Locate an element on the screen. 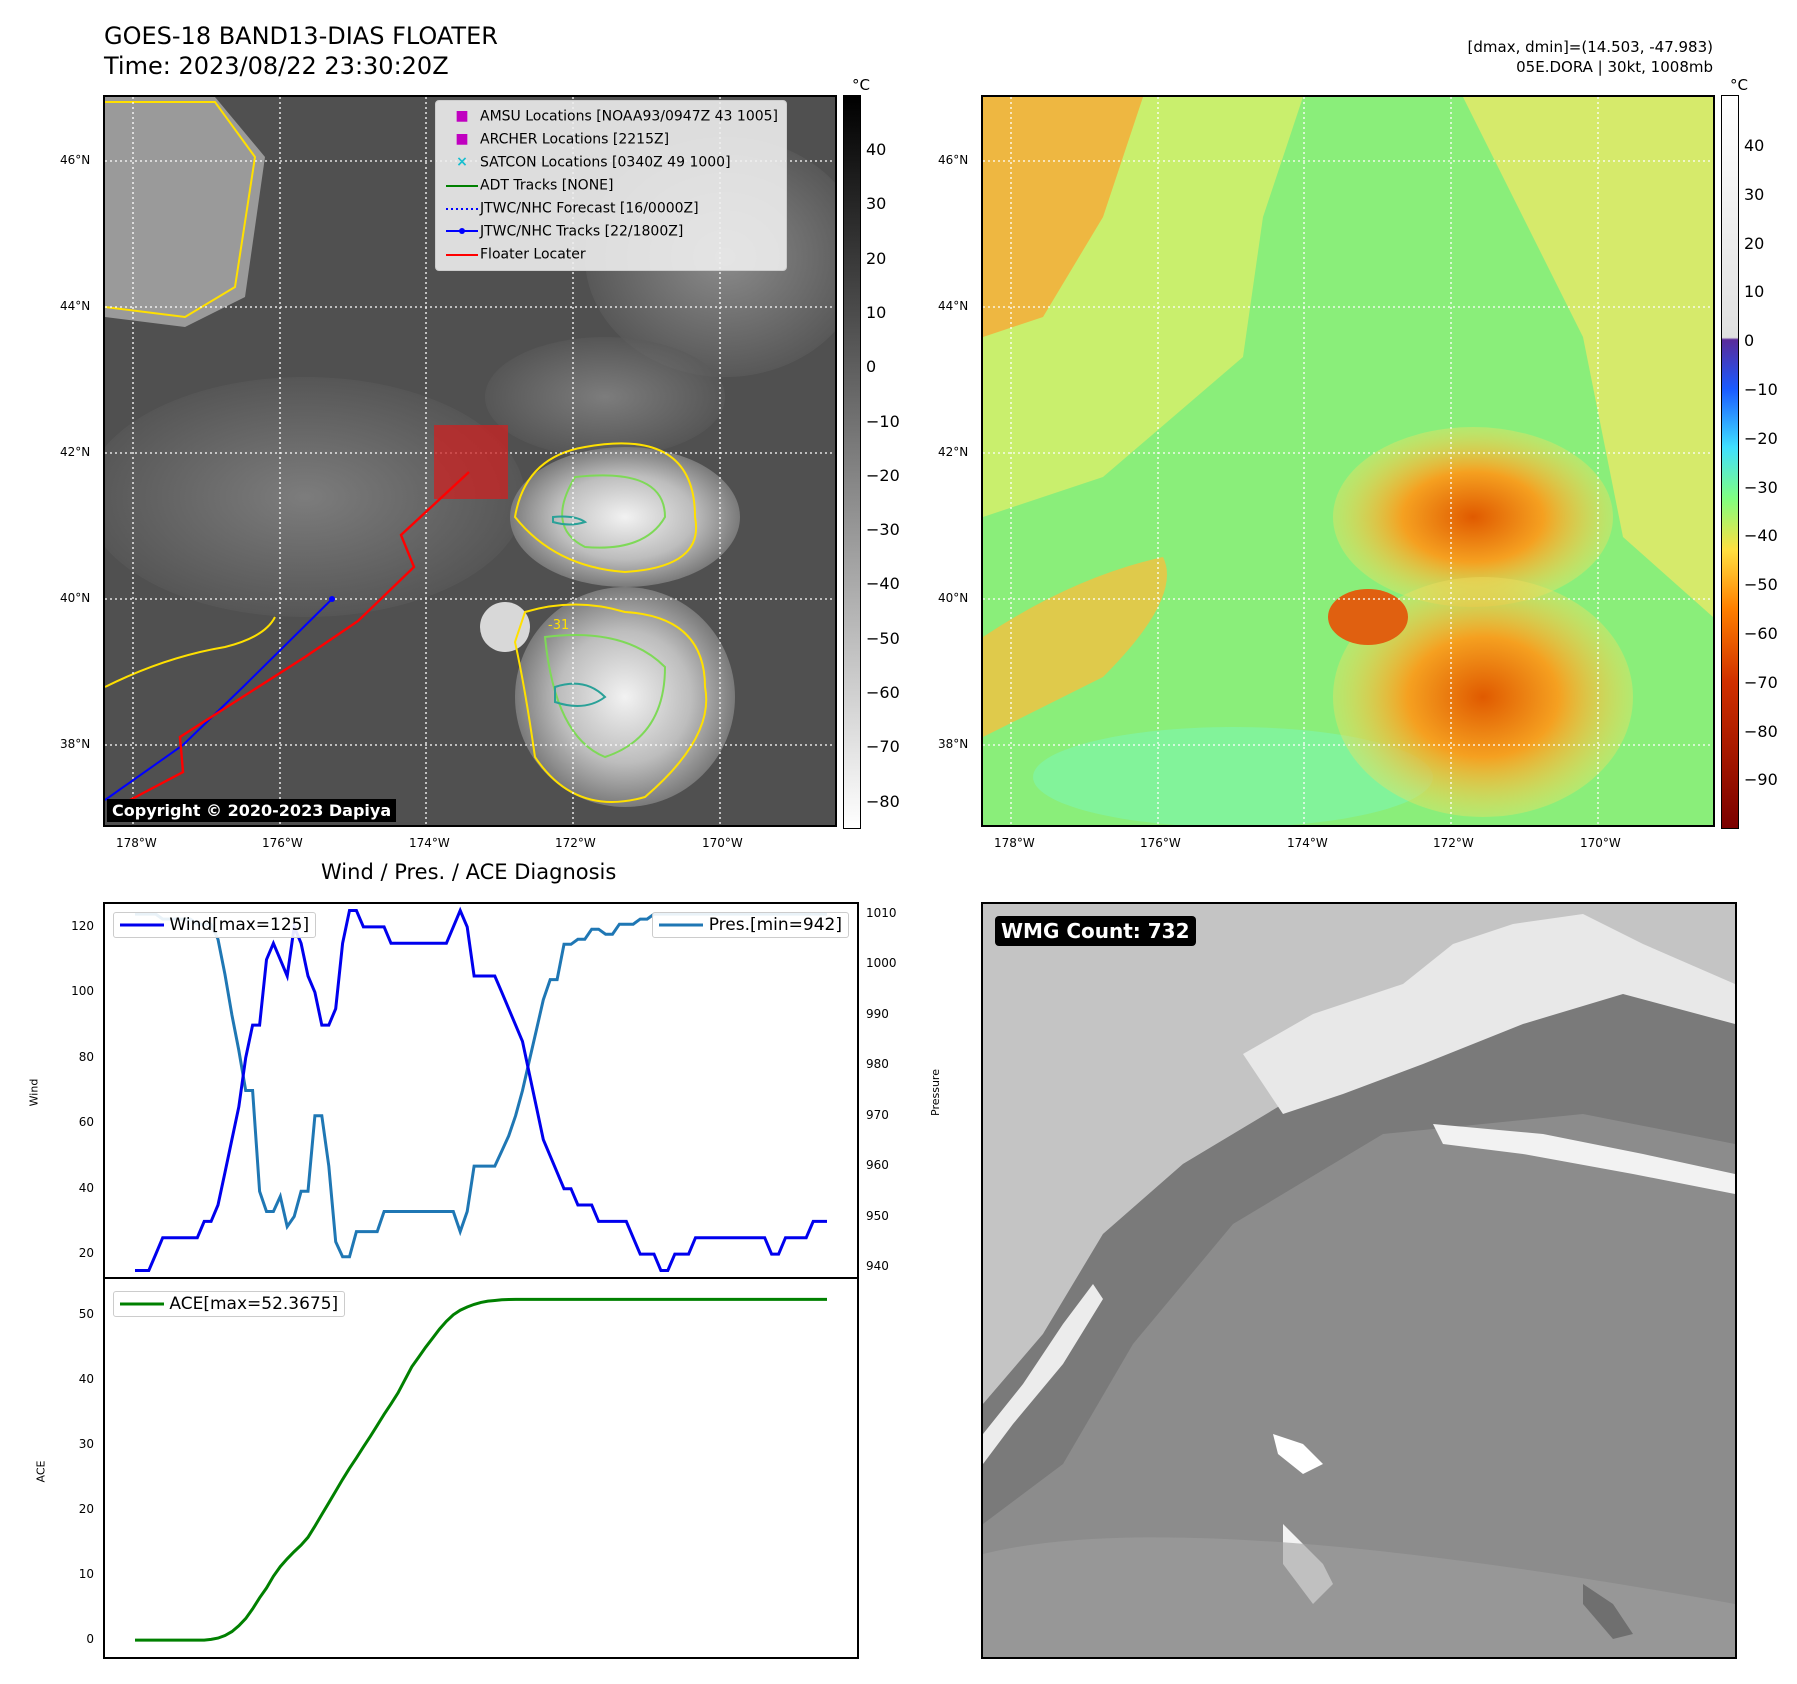 This screenshot has width=1797, height=1684. meta-line2: 05E.DORA | 30kt, 1008mb is located at coordinates (1614, 67).